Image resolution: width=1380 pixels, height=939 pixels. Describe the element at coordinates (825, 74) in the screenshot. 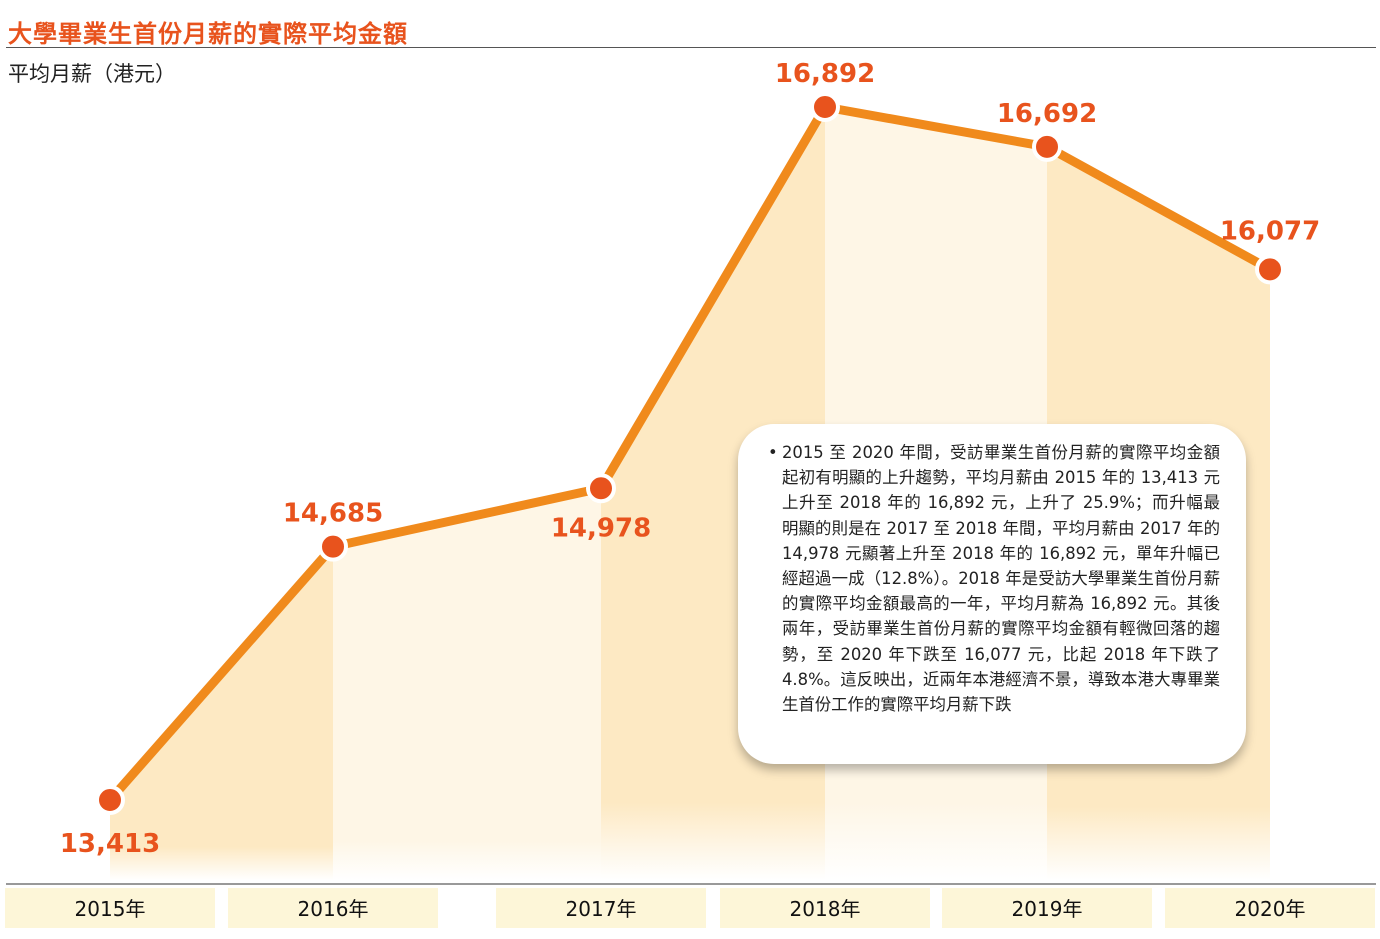

I see `value-label-2018年: 16,892` at that location.